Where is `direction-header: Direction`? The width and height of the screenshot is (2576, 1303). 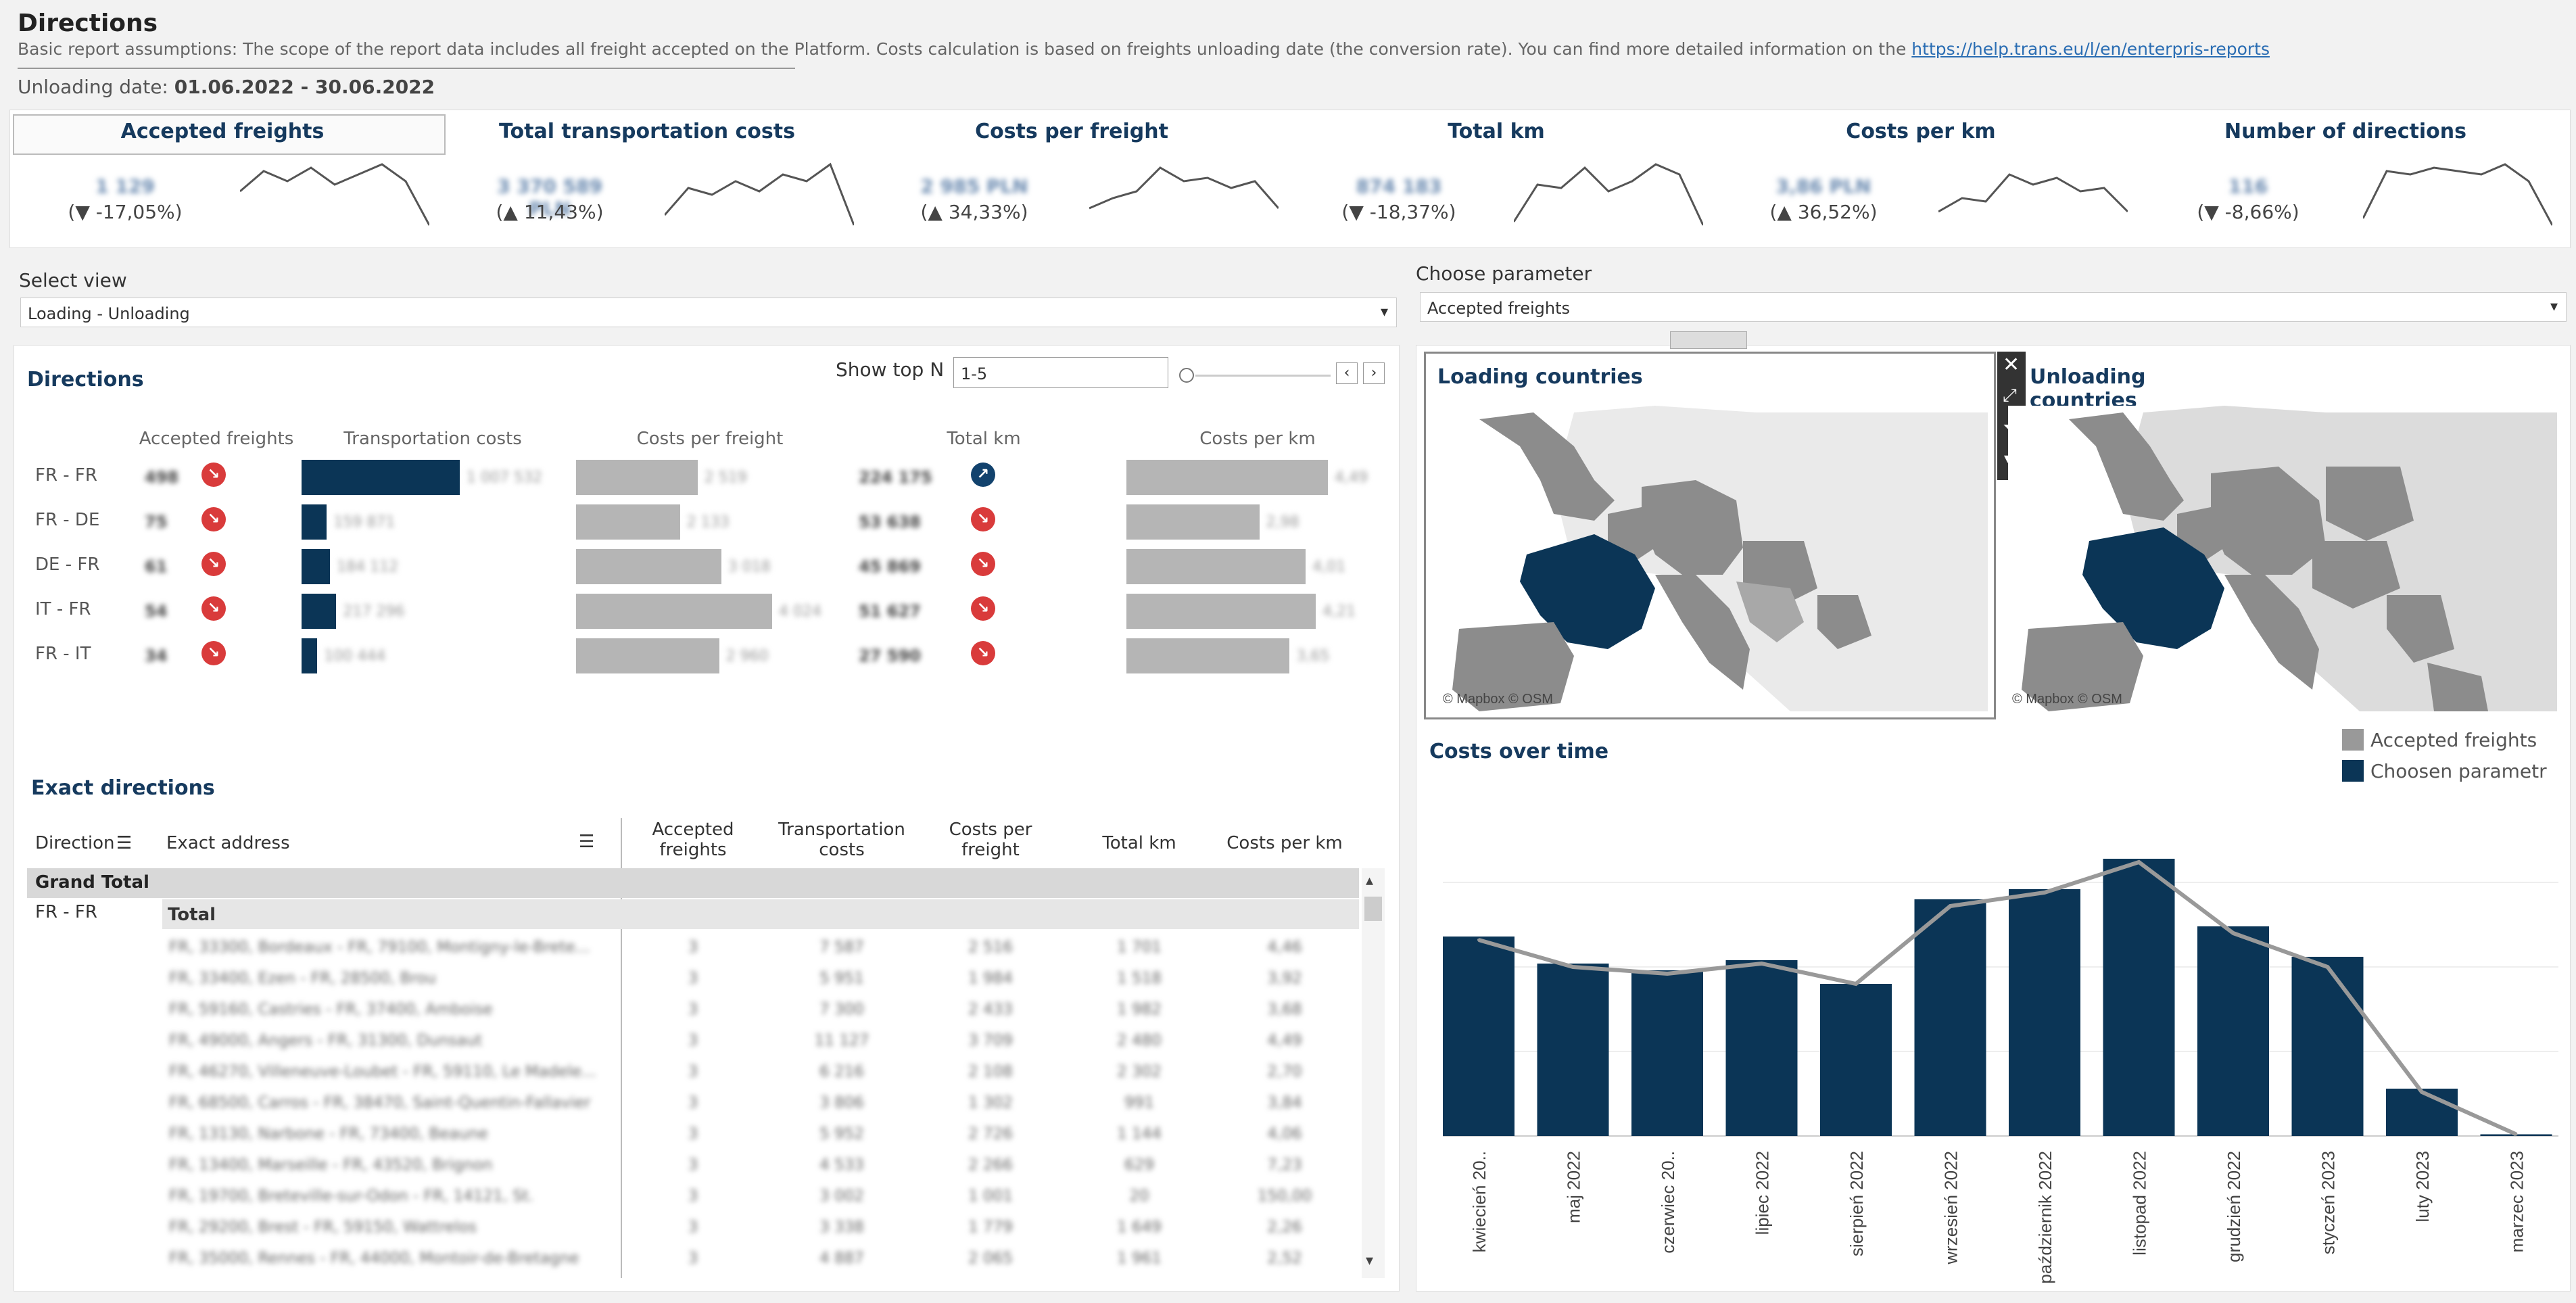 direction-header: Direction is located at coordinates (75, 843).